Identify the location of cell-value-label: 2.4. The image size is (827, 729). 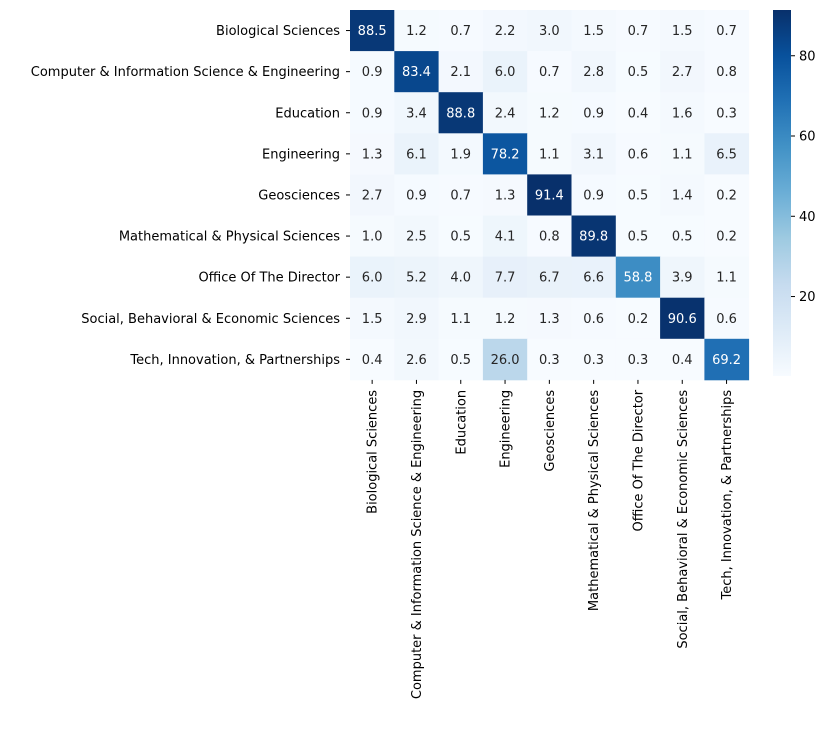
(505, 113).